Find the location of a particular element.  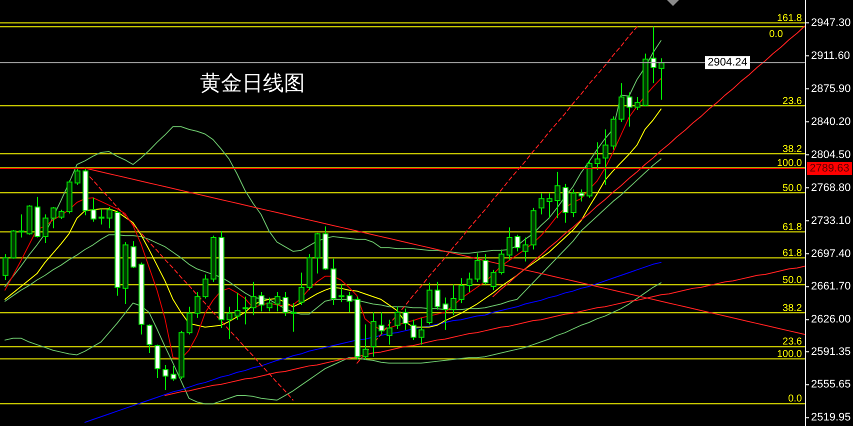

y-tick-label: 2626.00 is located at coordinates (831, 320).